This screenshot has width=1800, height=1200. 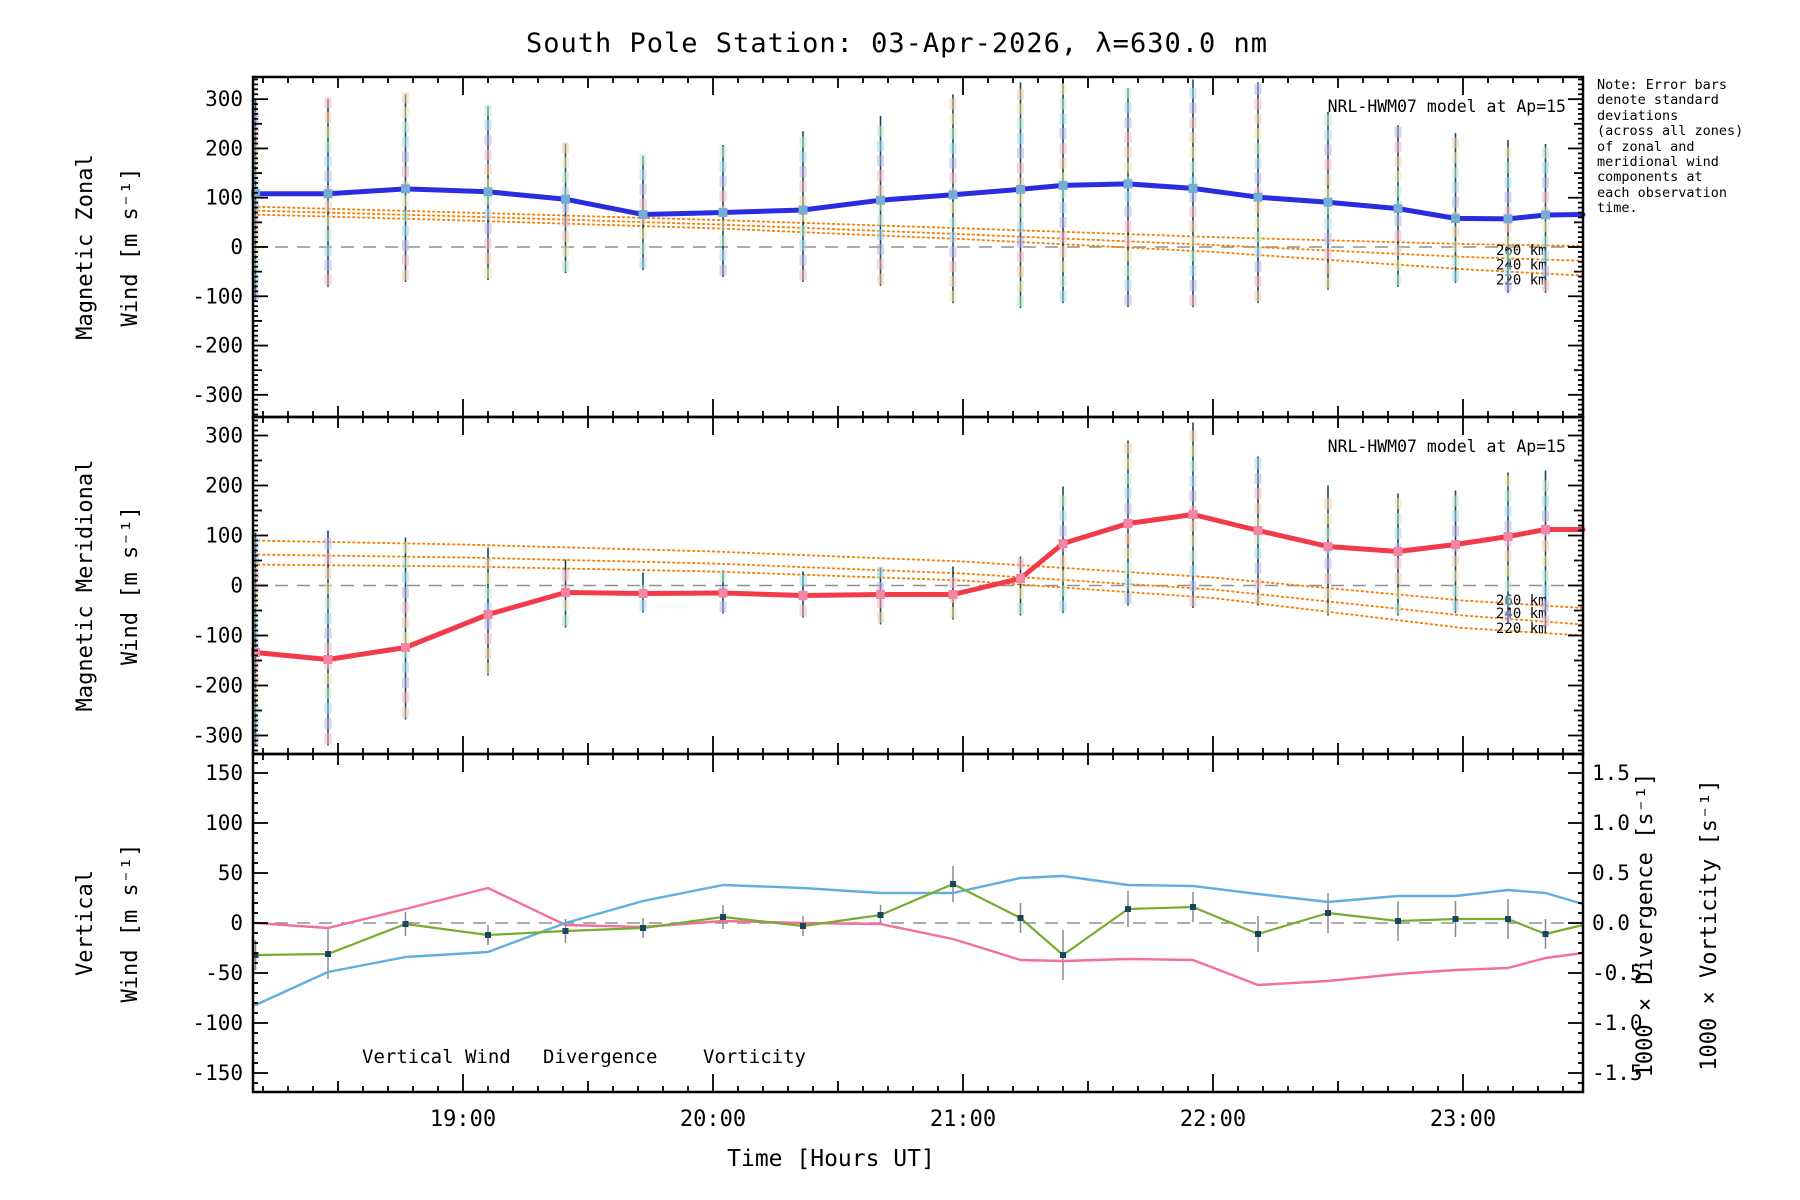 I want to click on right-y-tick-label: 1.5, so click(x=1611, y=773).